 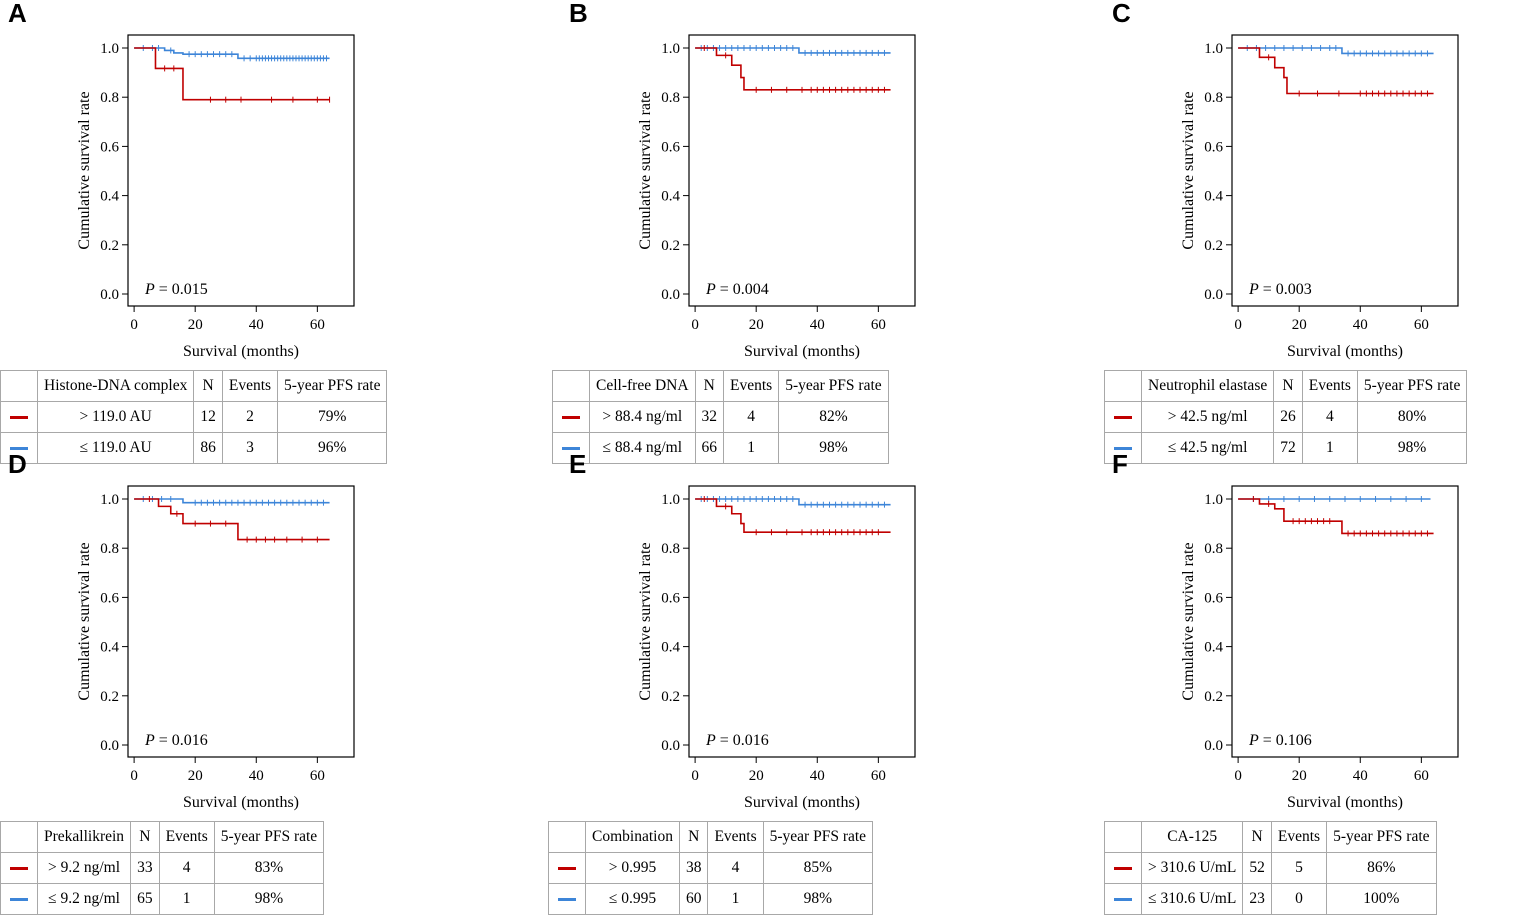 I want to click on marker-header: CA-125, so click(x=1192, y=837).